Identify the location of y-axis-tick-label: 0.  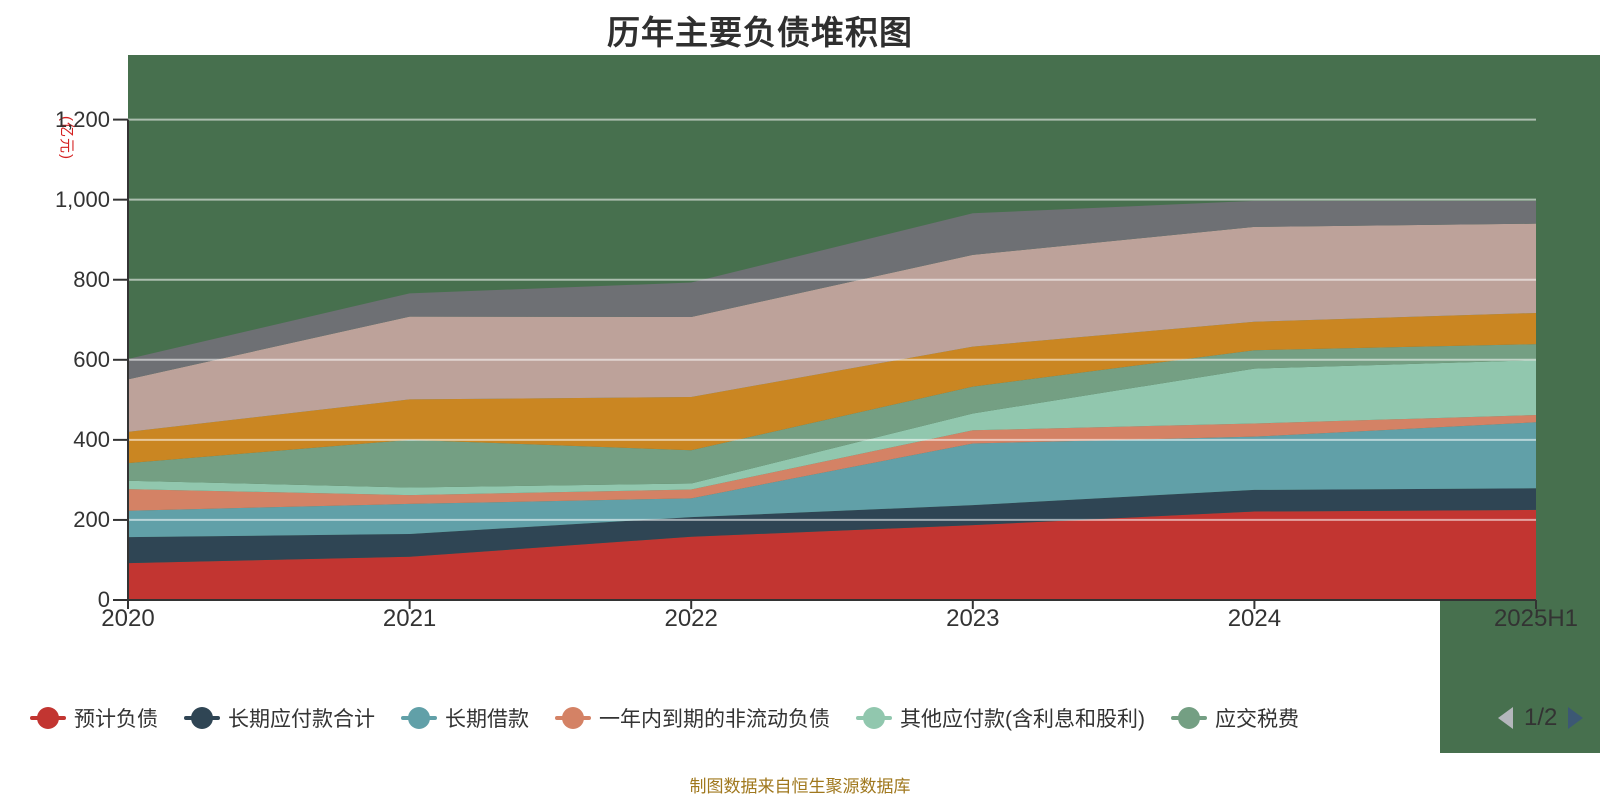
(103, 599).